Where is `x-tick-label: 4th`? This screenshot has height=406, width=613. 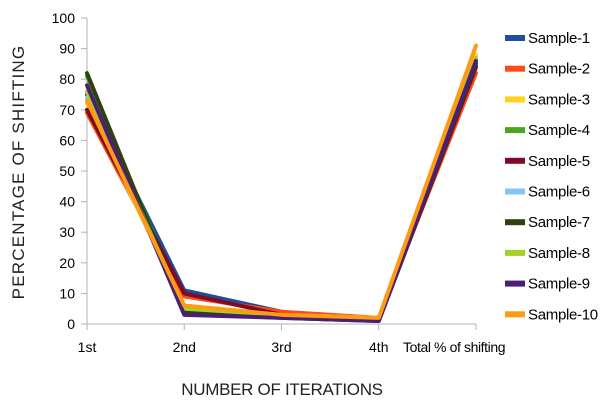
x-tick-label: 4th is located at coordinates (378, 347).